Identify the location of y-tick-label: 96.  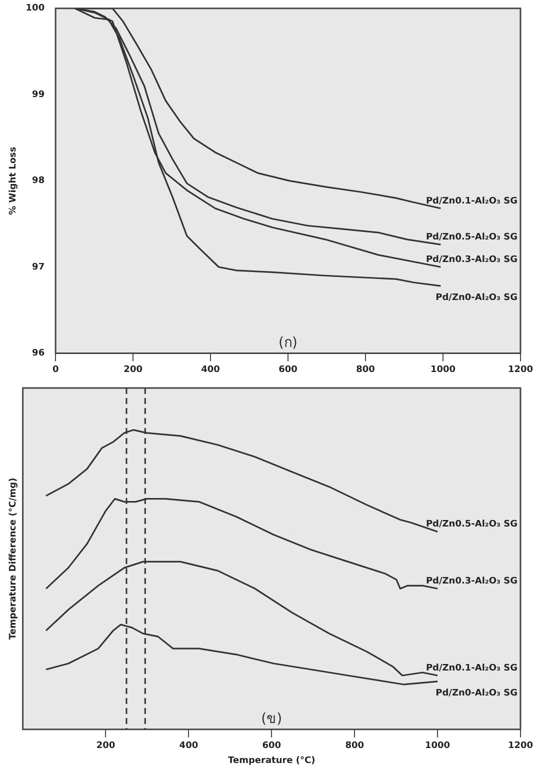
(38, 353).